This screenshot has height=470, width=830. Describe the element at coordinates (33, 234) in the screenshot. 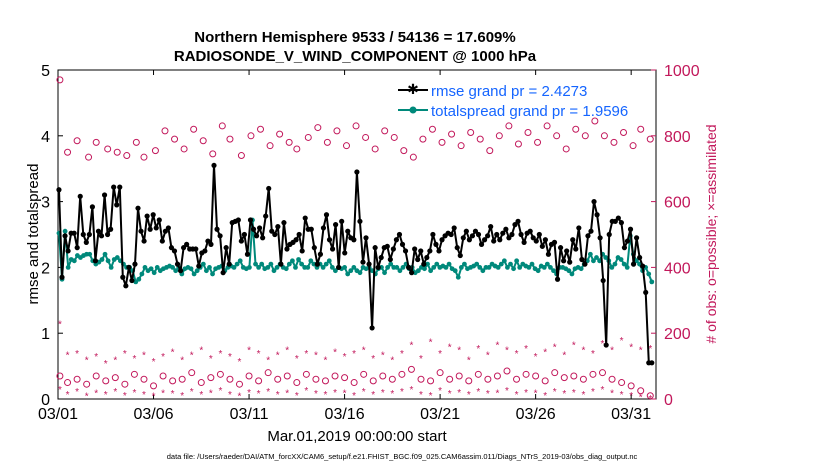

I see `y-axis-label: rmse and totalspread` at that location.